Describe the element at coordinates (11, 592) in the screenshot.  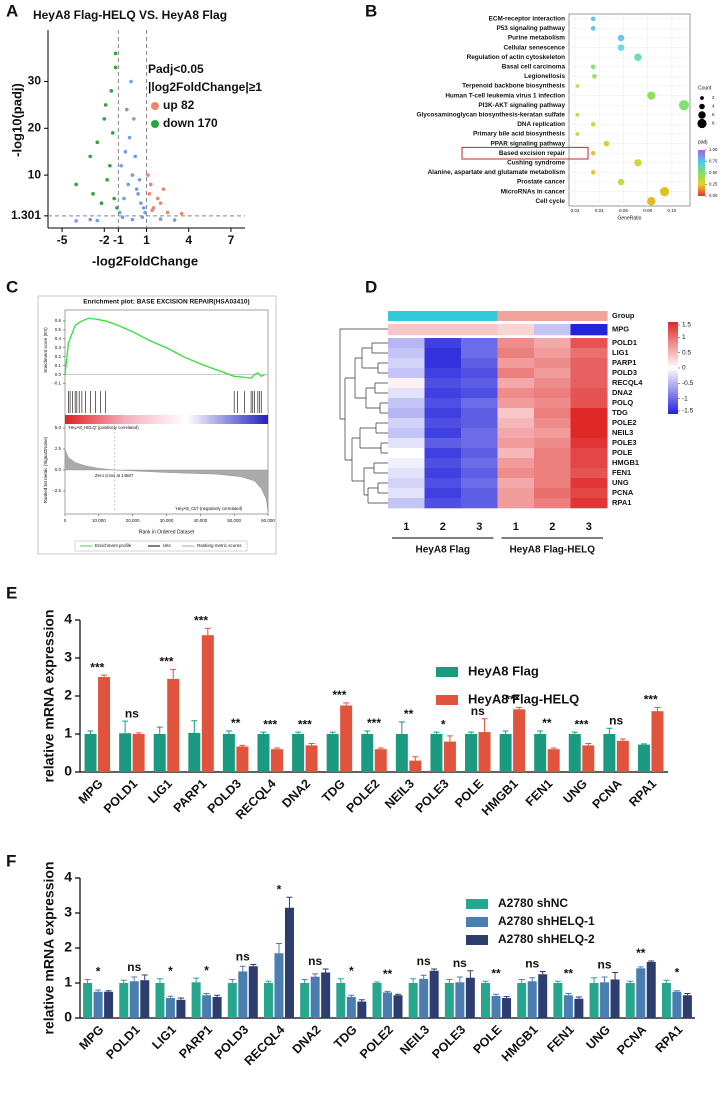
I see `panel-letter: E` at that location.